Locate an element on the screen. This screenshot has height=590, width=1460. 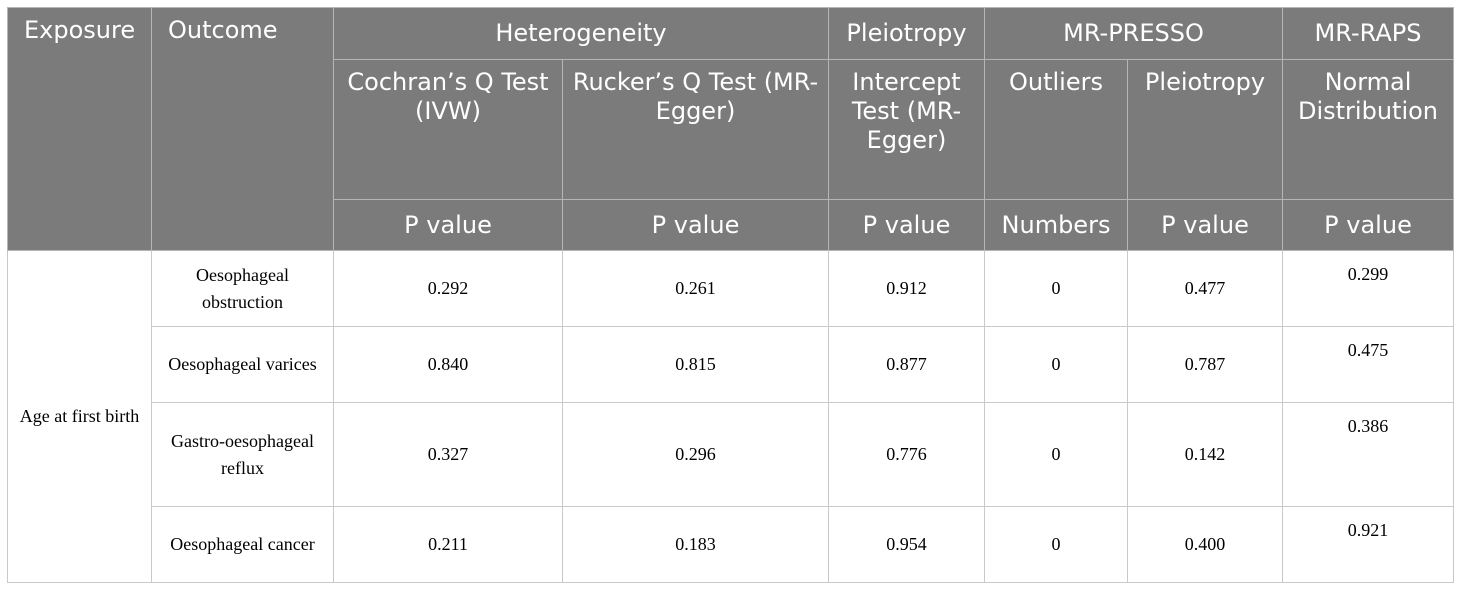
header-group-heterogeneity: Heterogeneity is located at coordinates (581, 33).